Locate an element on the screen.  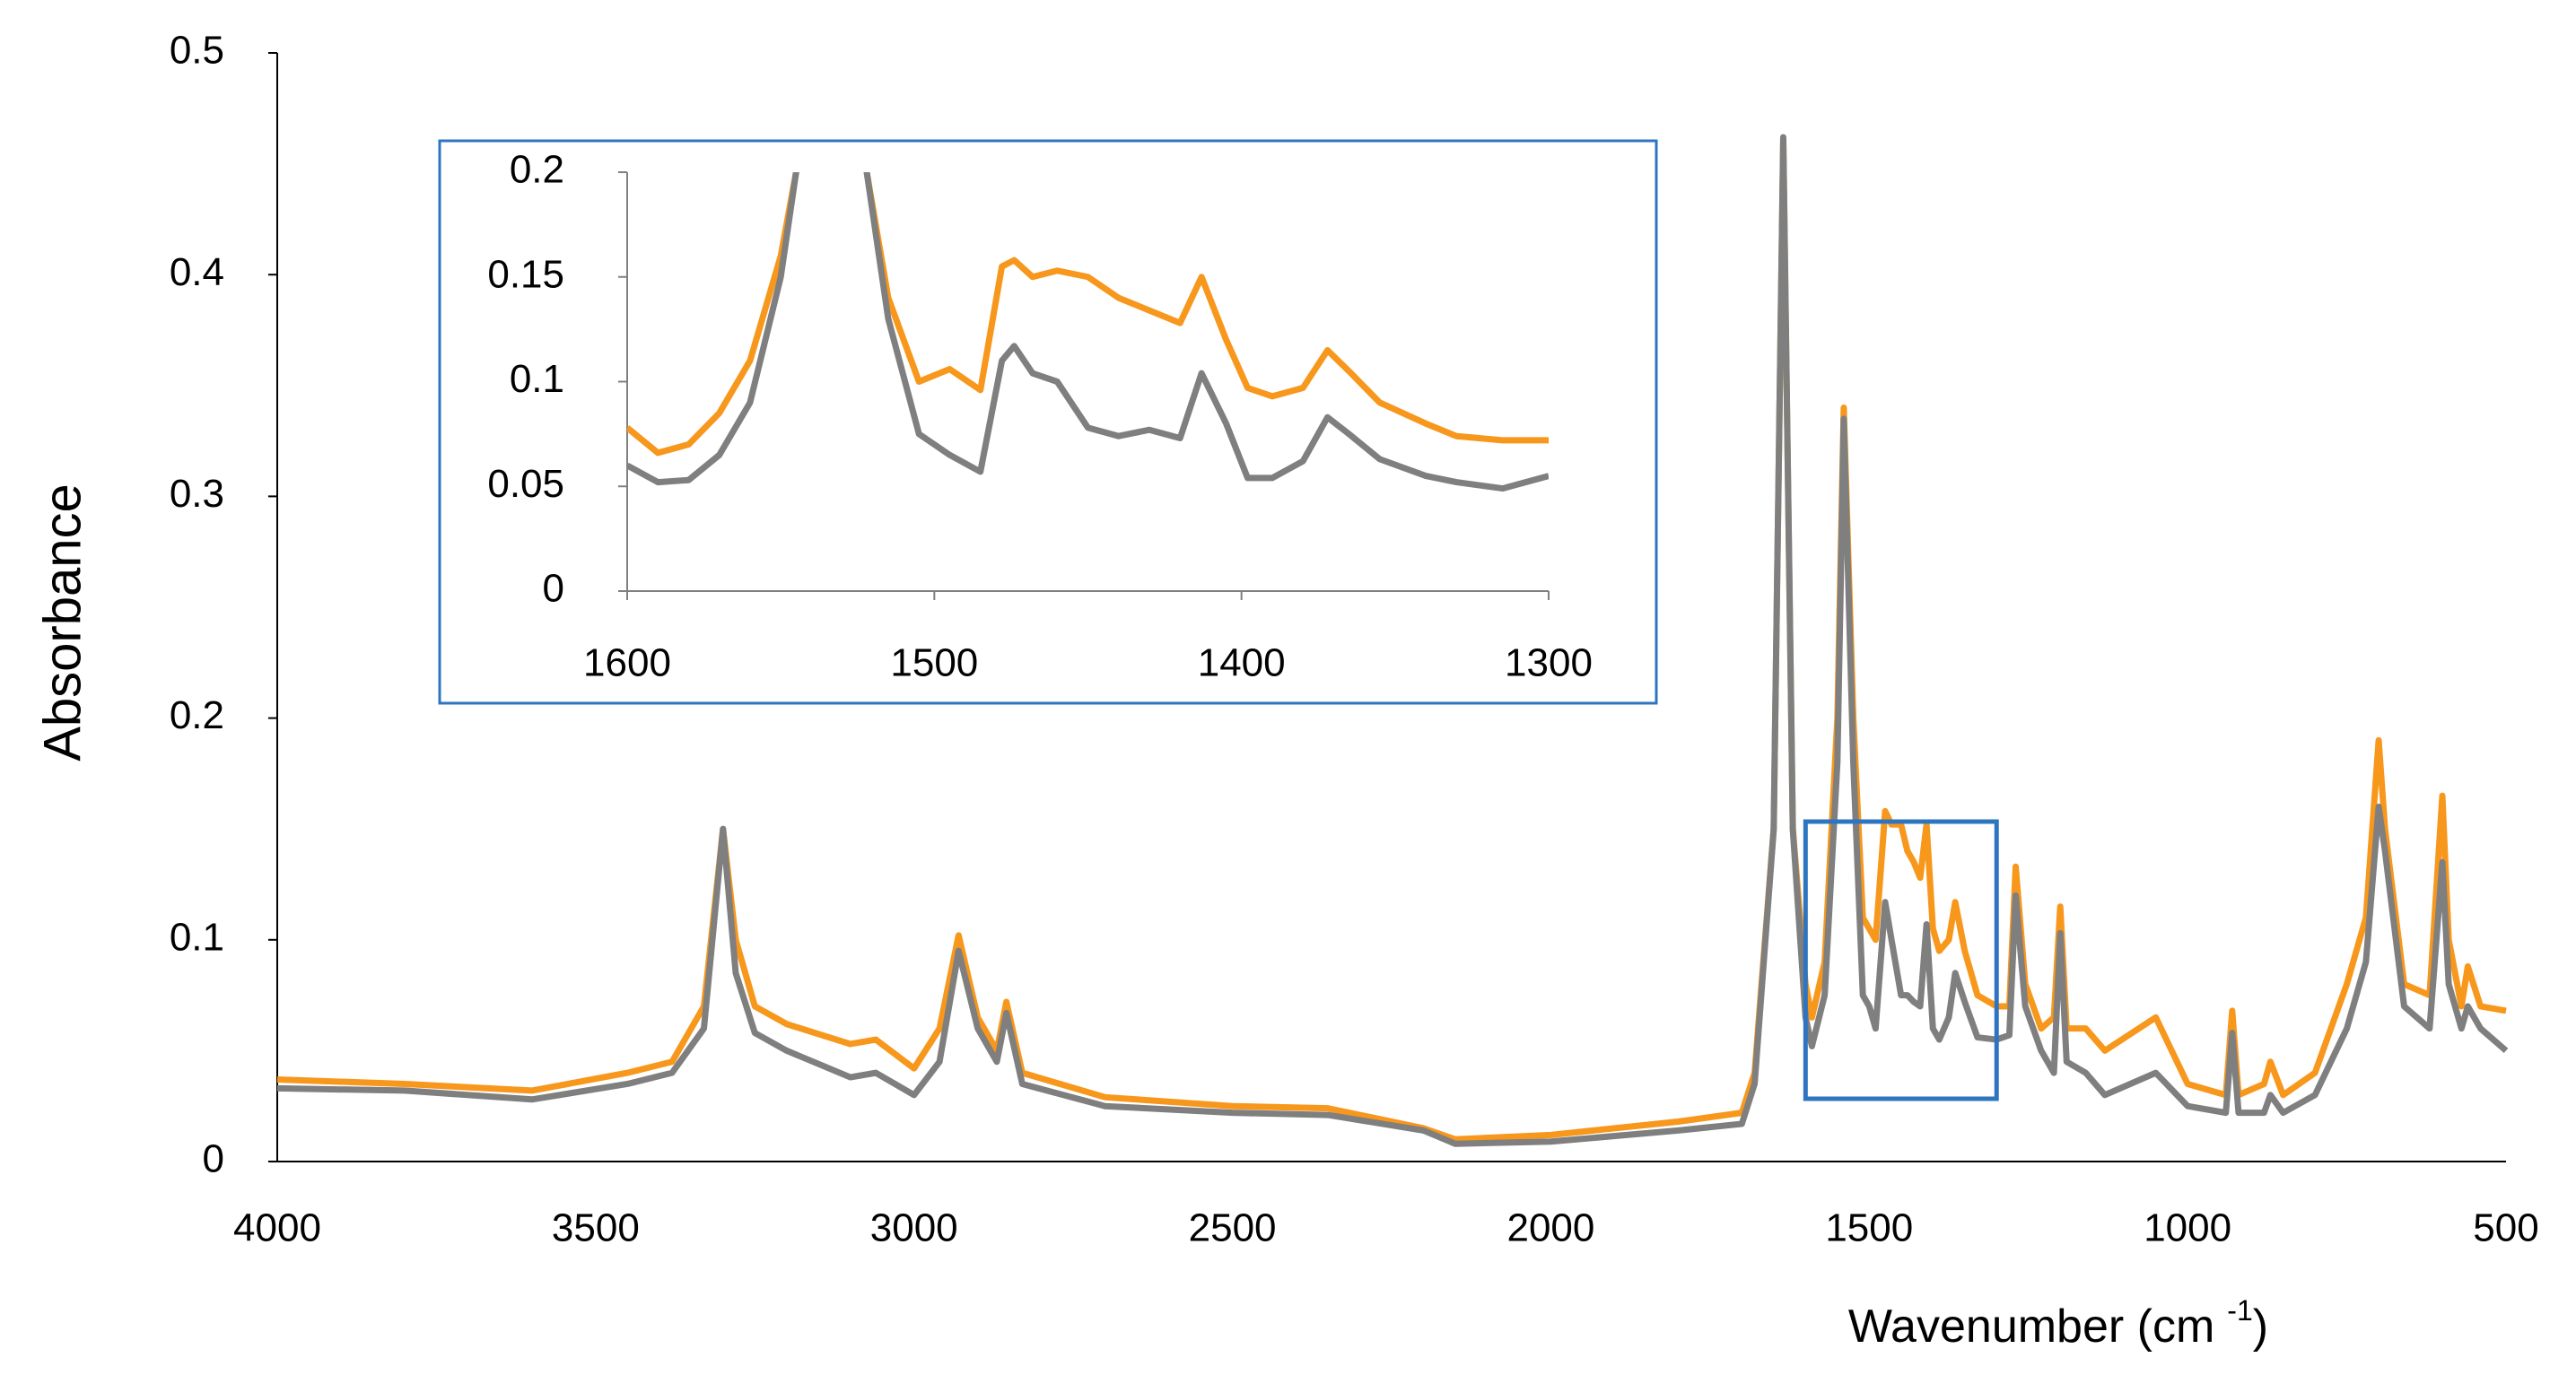
series-line is located at coordinates (1088, 332).